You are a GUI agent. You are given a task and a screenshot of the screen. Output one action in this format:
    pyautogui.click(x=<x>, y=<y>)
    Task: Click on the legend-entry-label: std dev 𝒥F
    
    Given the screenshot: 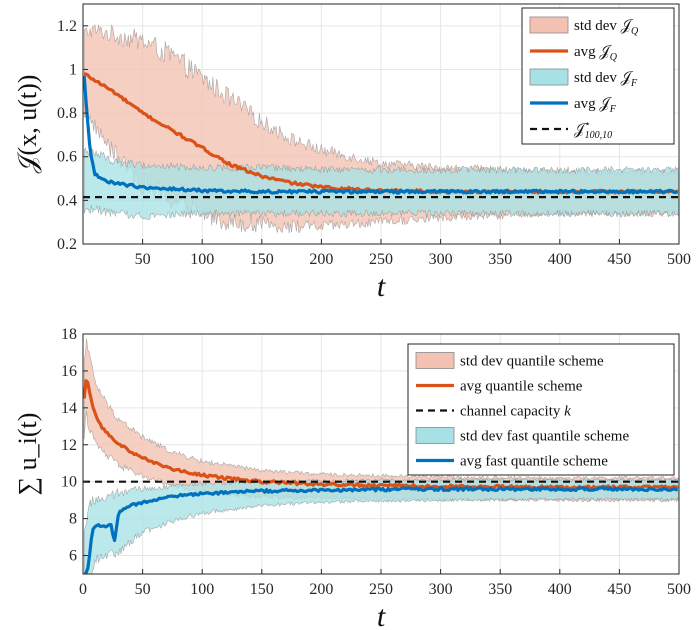 What is the action you would take?
    pyautogui.click(x=606, y=79)
    